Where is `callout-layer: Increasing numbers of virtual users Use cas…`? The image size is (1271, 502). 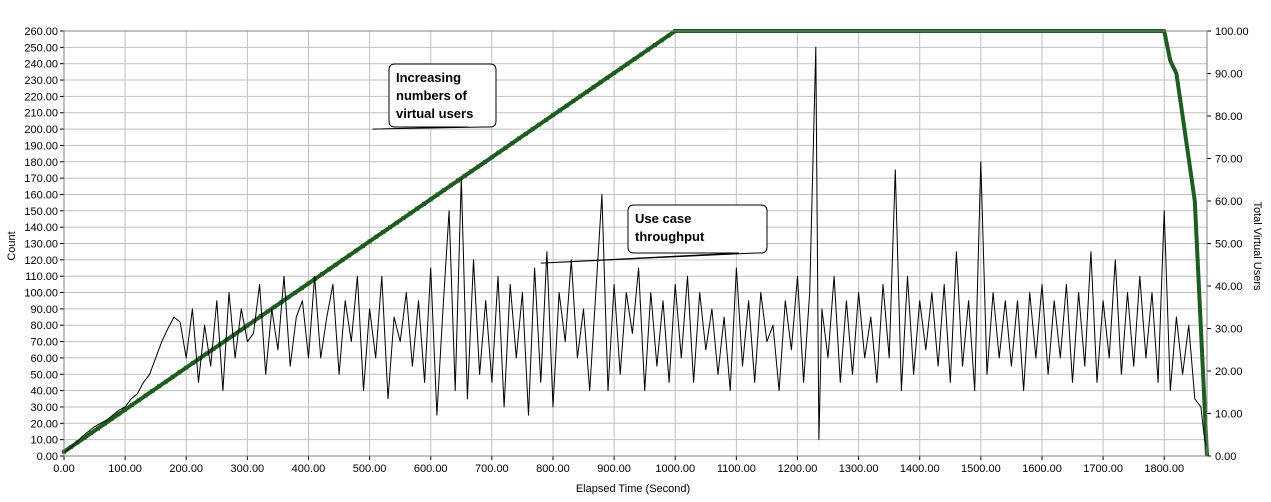 callout-layer: Increasing numbers of virtual users Use cas… is located at coordinates (570, 163).